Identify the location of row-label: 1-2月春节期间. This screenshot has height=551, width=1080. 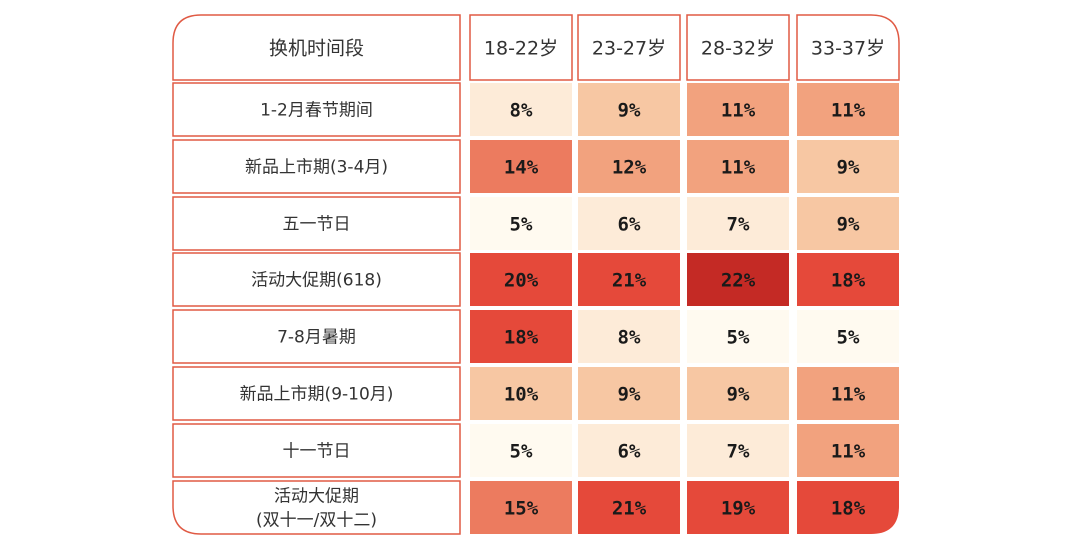
(316, 111).